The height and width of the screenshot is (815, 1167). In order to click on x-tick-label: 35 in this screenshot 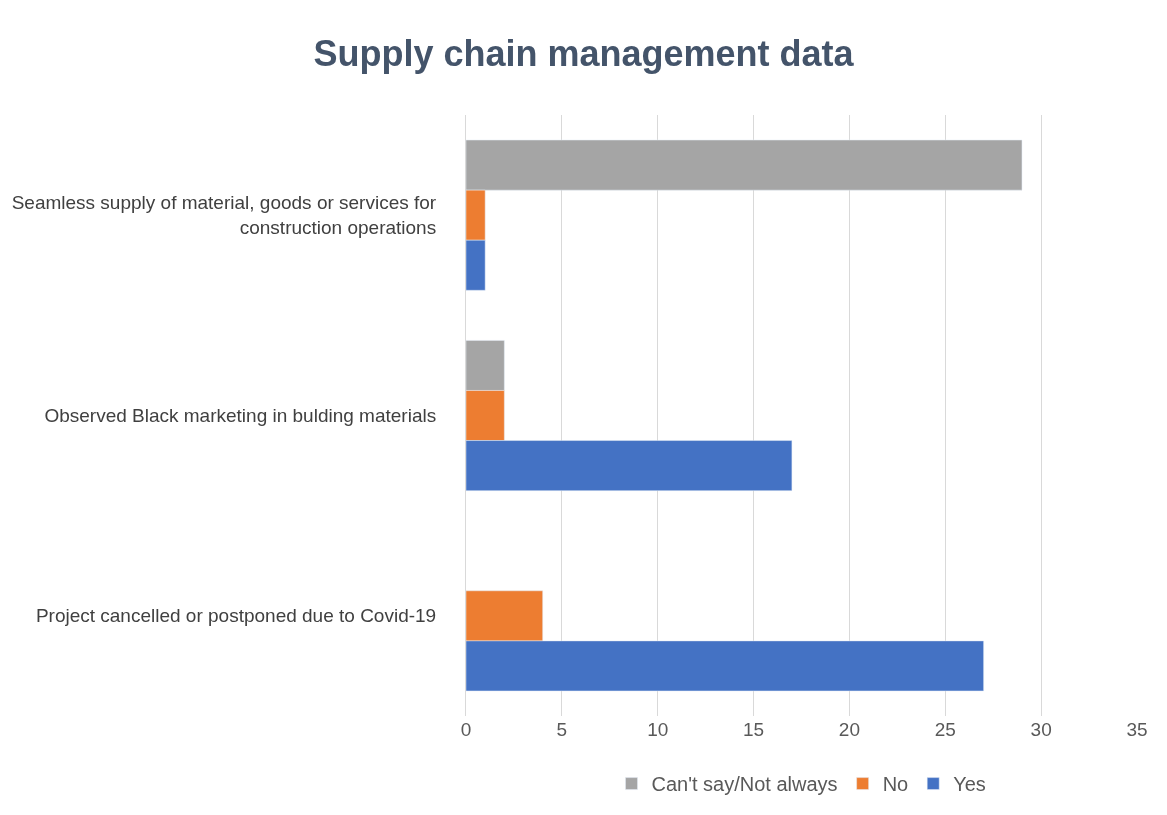, I will do `click(1137, 729)`.